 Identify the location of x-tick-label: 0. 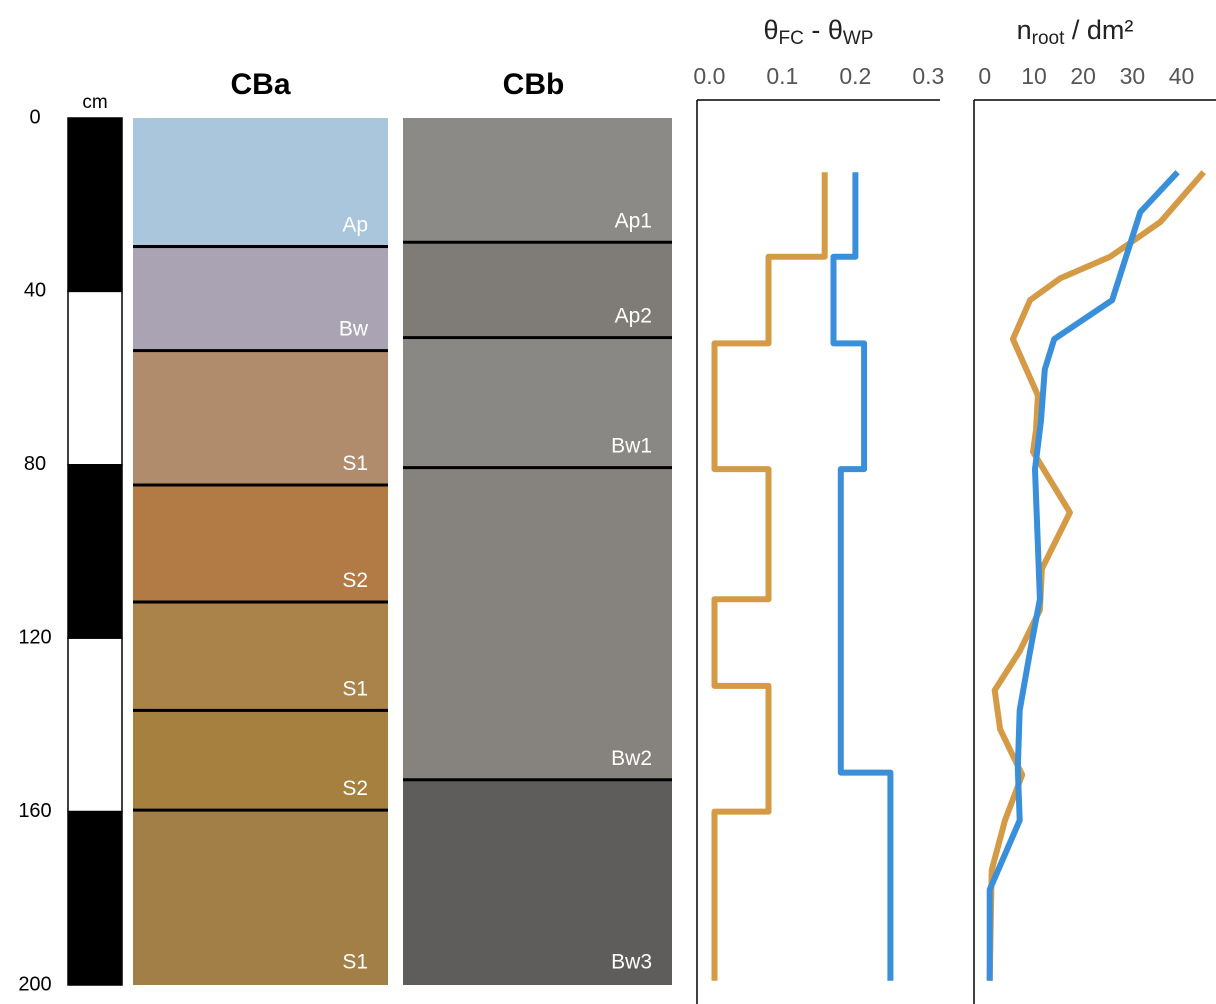
(984, 76).